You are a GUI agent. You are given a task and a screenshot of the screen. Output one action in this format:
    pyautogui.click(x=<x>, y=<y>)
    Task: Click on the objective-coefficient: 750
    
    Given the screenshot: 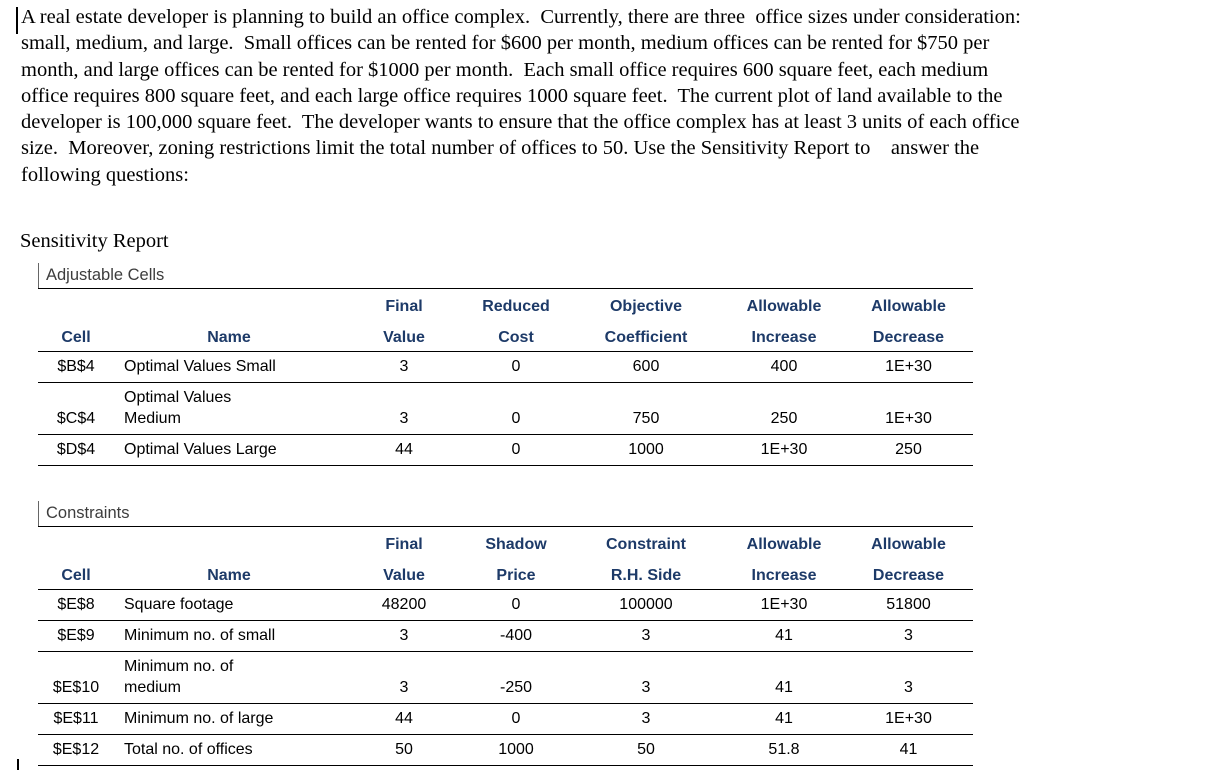 What is the action you would take?
    pyautogui.click(x=646, y=408)
    